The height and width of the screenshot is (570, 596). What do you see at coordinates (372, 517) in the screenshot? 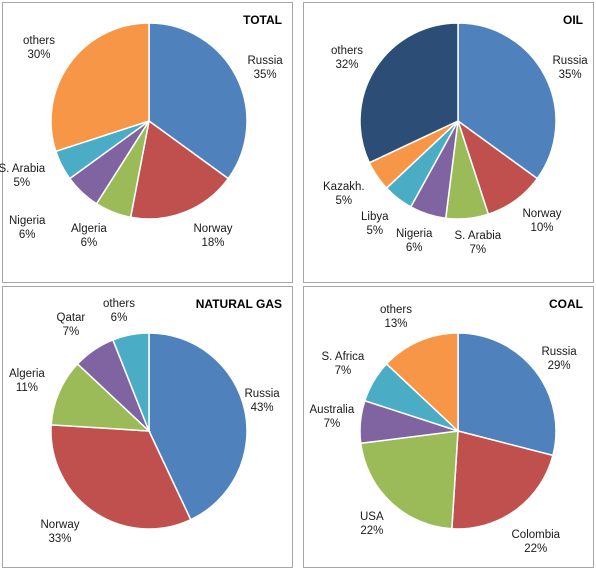
I see `slice-name: USA` at bounding box center [372, 517].